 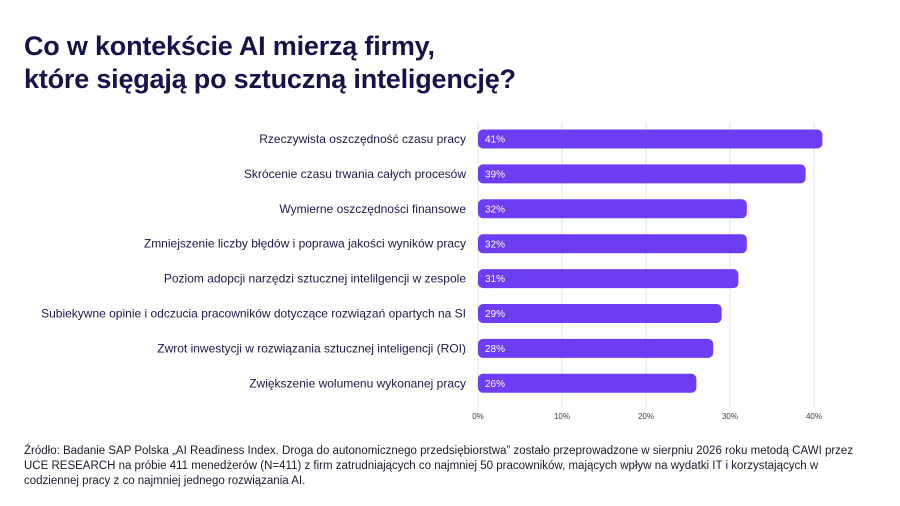 I want to click on x-tick-label: 0%, so click(x=478, y=416).